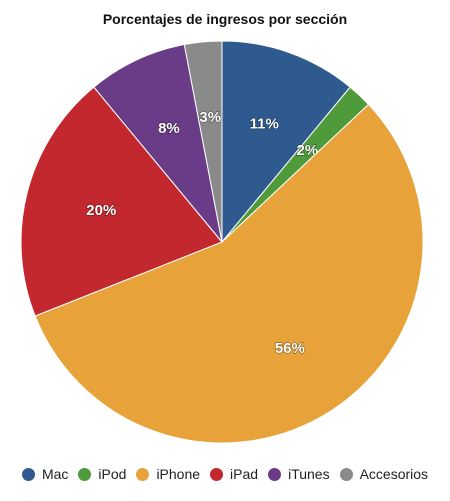 Image resolution: width=450 pixels, height=501 pixels. What do you see at coordinates (290, 348) in the screenshot?
I see `slice-label-iphone: 56%` at bounding box center [290, 348].